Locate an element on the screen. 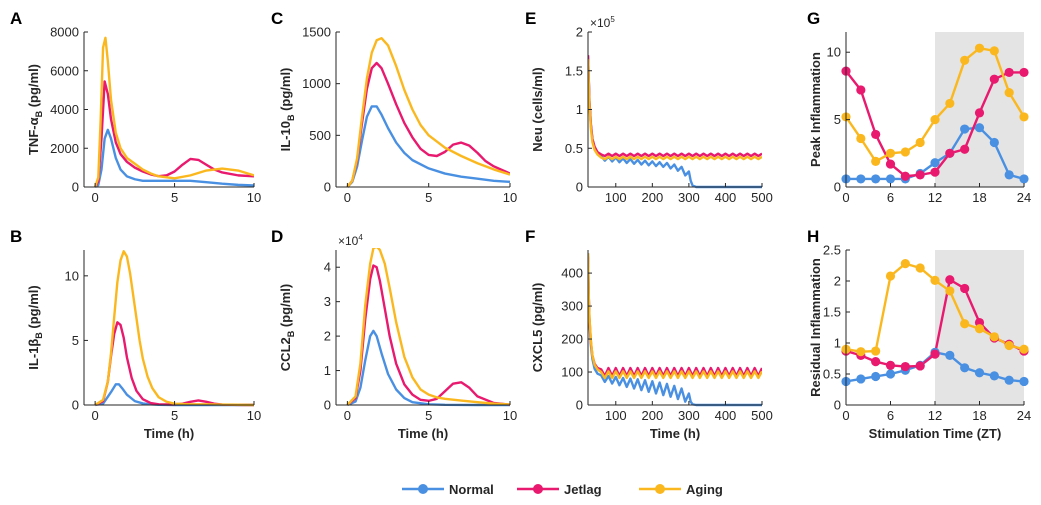 The image size is (1041, 505). series-line-aging is located at coordinates (174, 328).